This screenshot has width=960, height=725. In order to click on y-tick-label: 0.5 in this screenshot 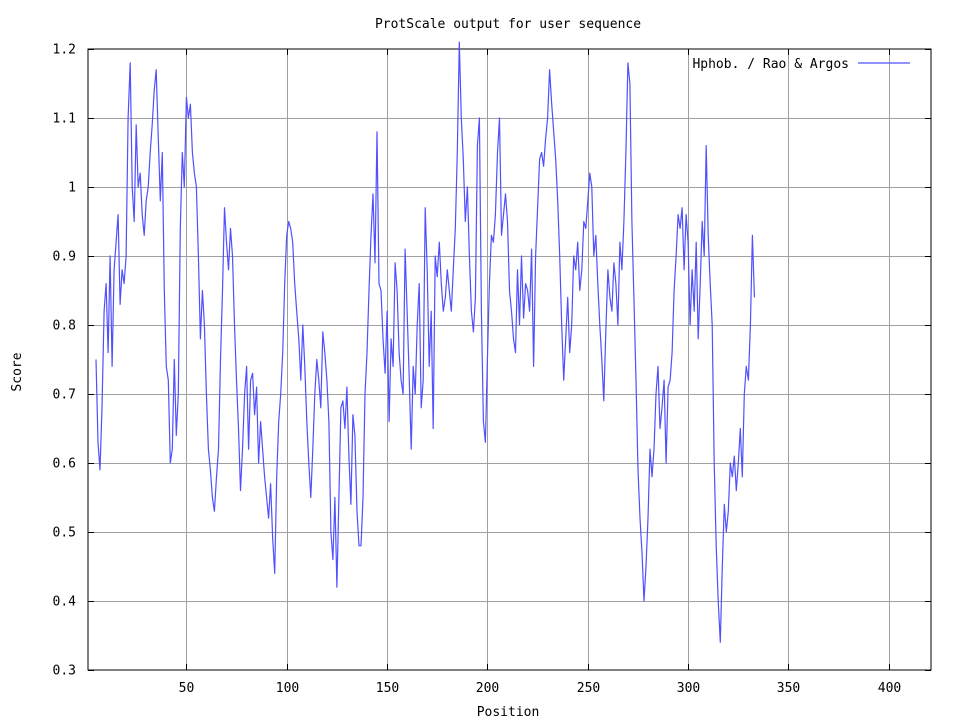, I will do `click(64, 533)`.